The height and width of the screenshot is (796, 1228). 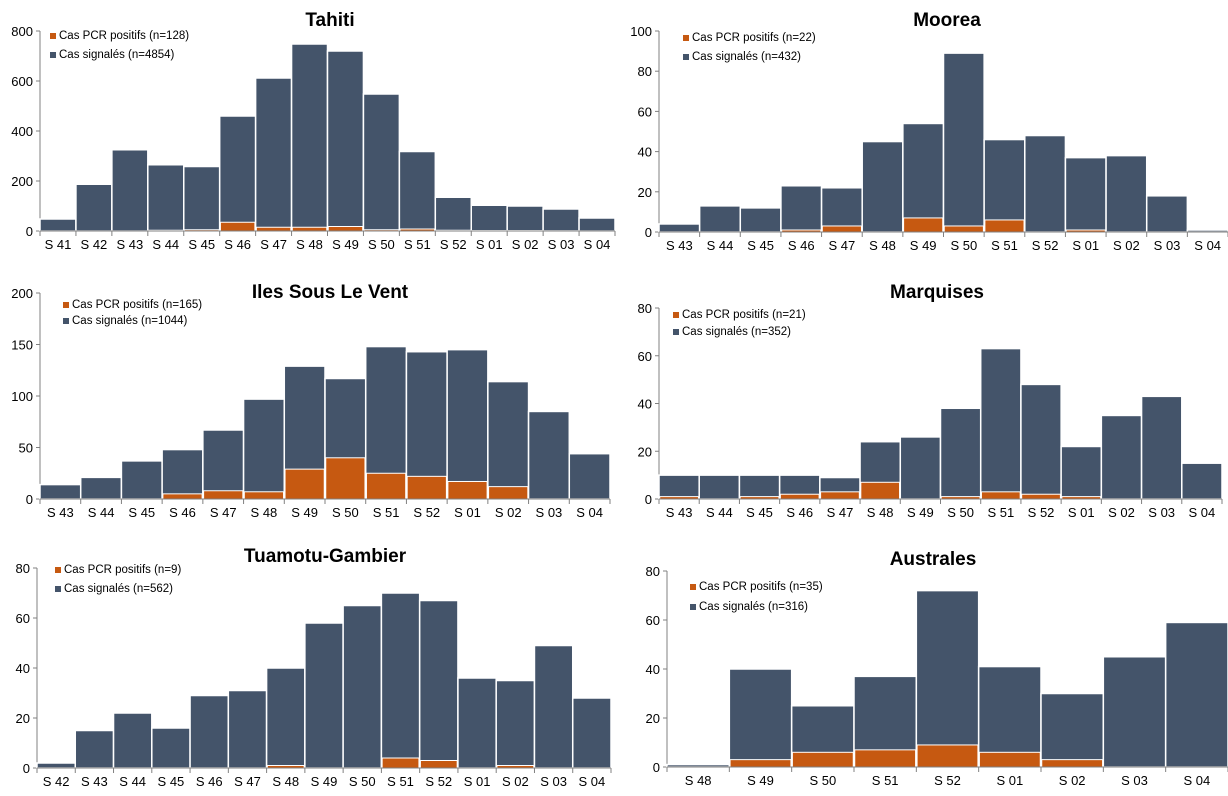 What do you see at coordinates (840, 512) in the screenshot?
I see `x-tick-label: S 47` at bounding box center [840, 512].